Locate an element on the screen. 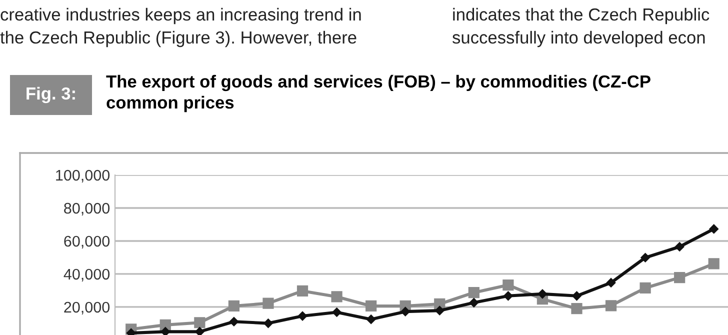 This screenshot has width=728, height=335. chart-subtitle: common prices is located at coordinates (170, 104).